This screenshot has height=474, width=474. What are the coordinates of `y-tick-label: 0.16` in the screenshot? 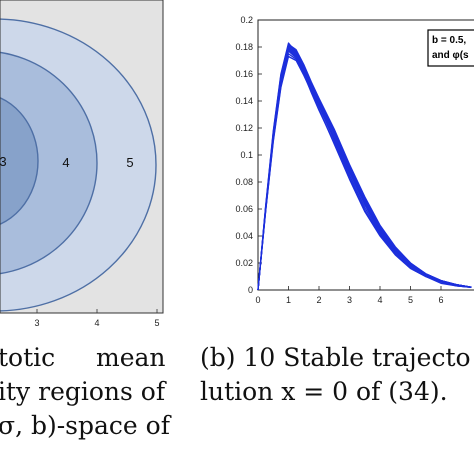 It's located at (244, 74).